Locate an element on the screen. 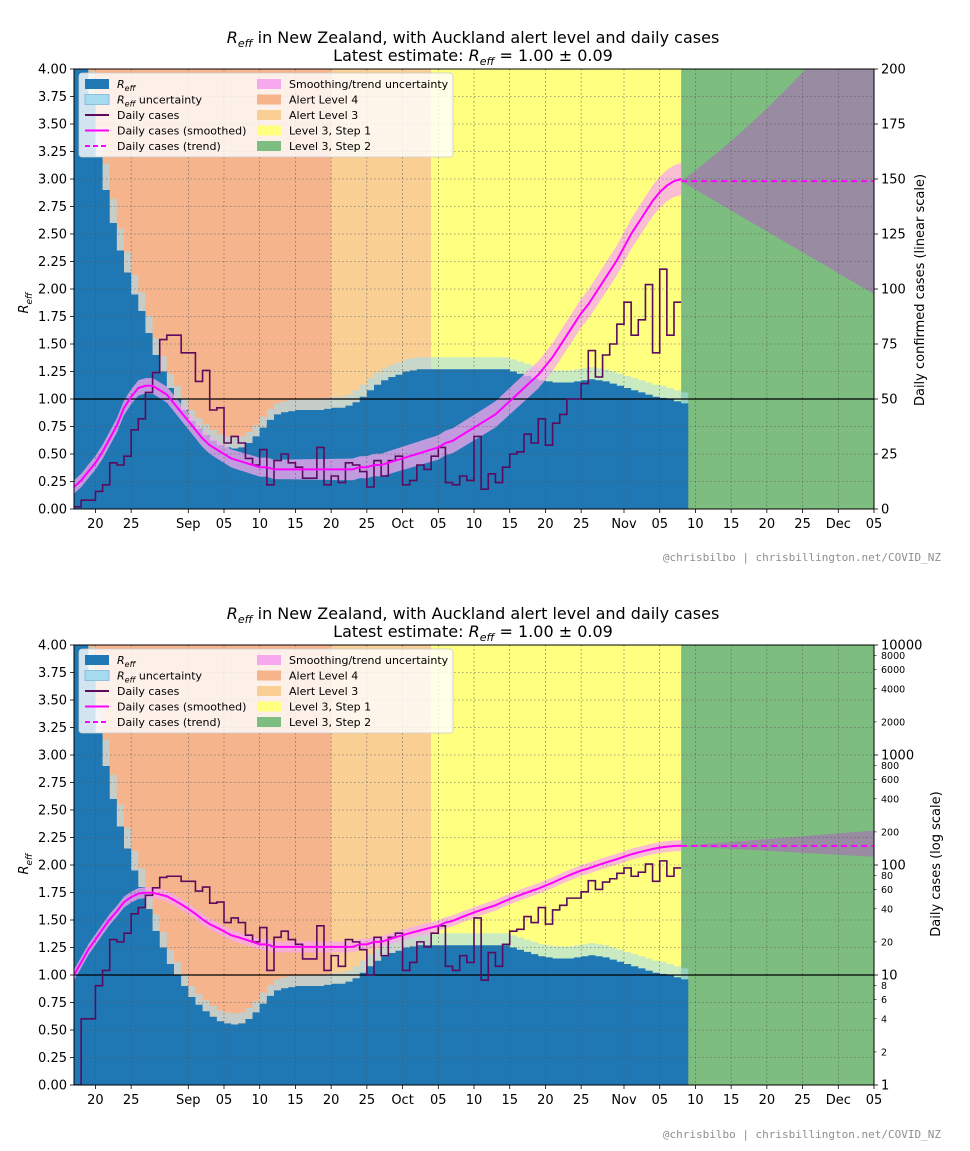 The width and height of the screenshot is (970, 1151). bottom-y-tick-label: 1.50 is located at coordinates (52, 921).